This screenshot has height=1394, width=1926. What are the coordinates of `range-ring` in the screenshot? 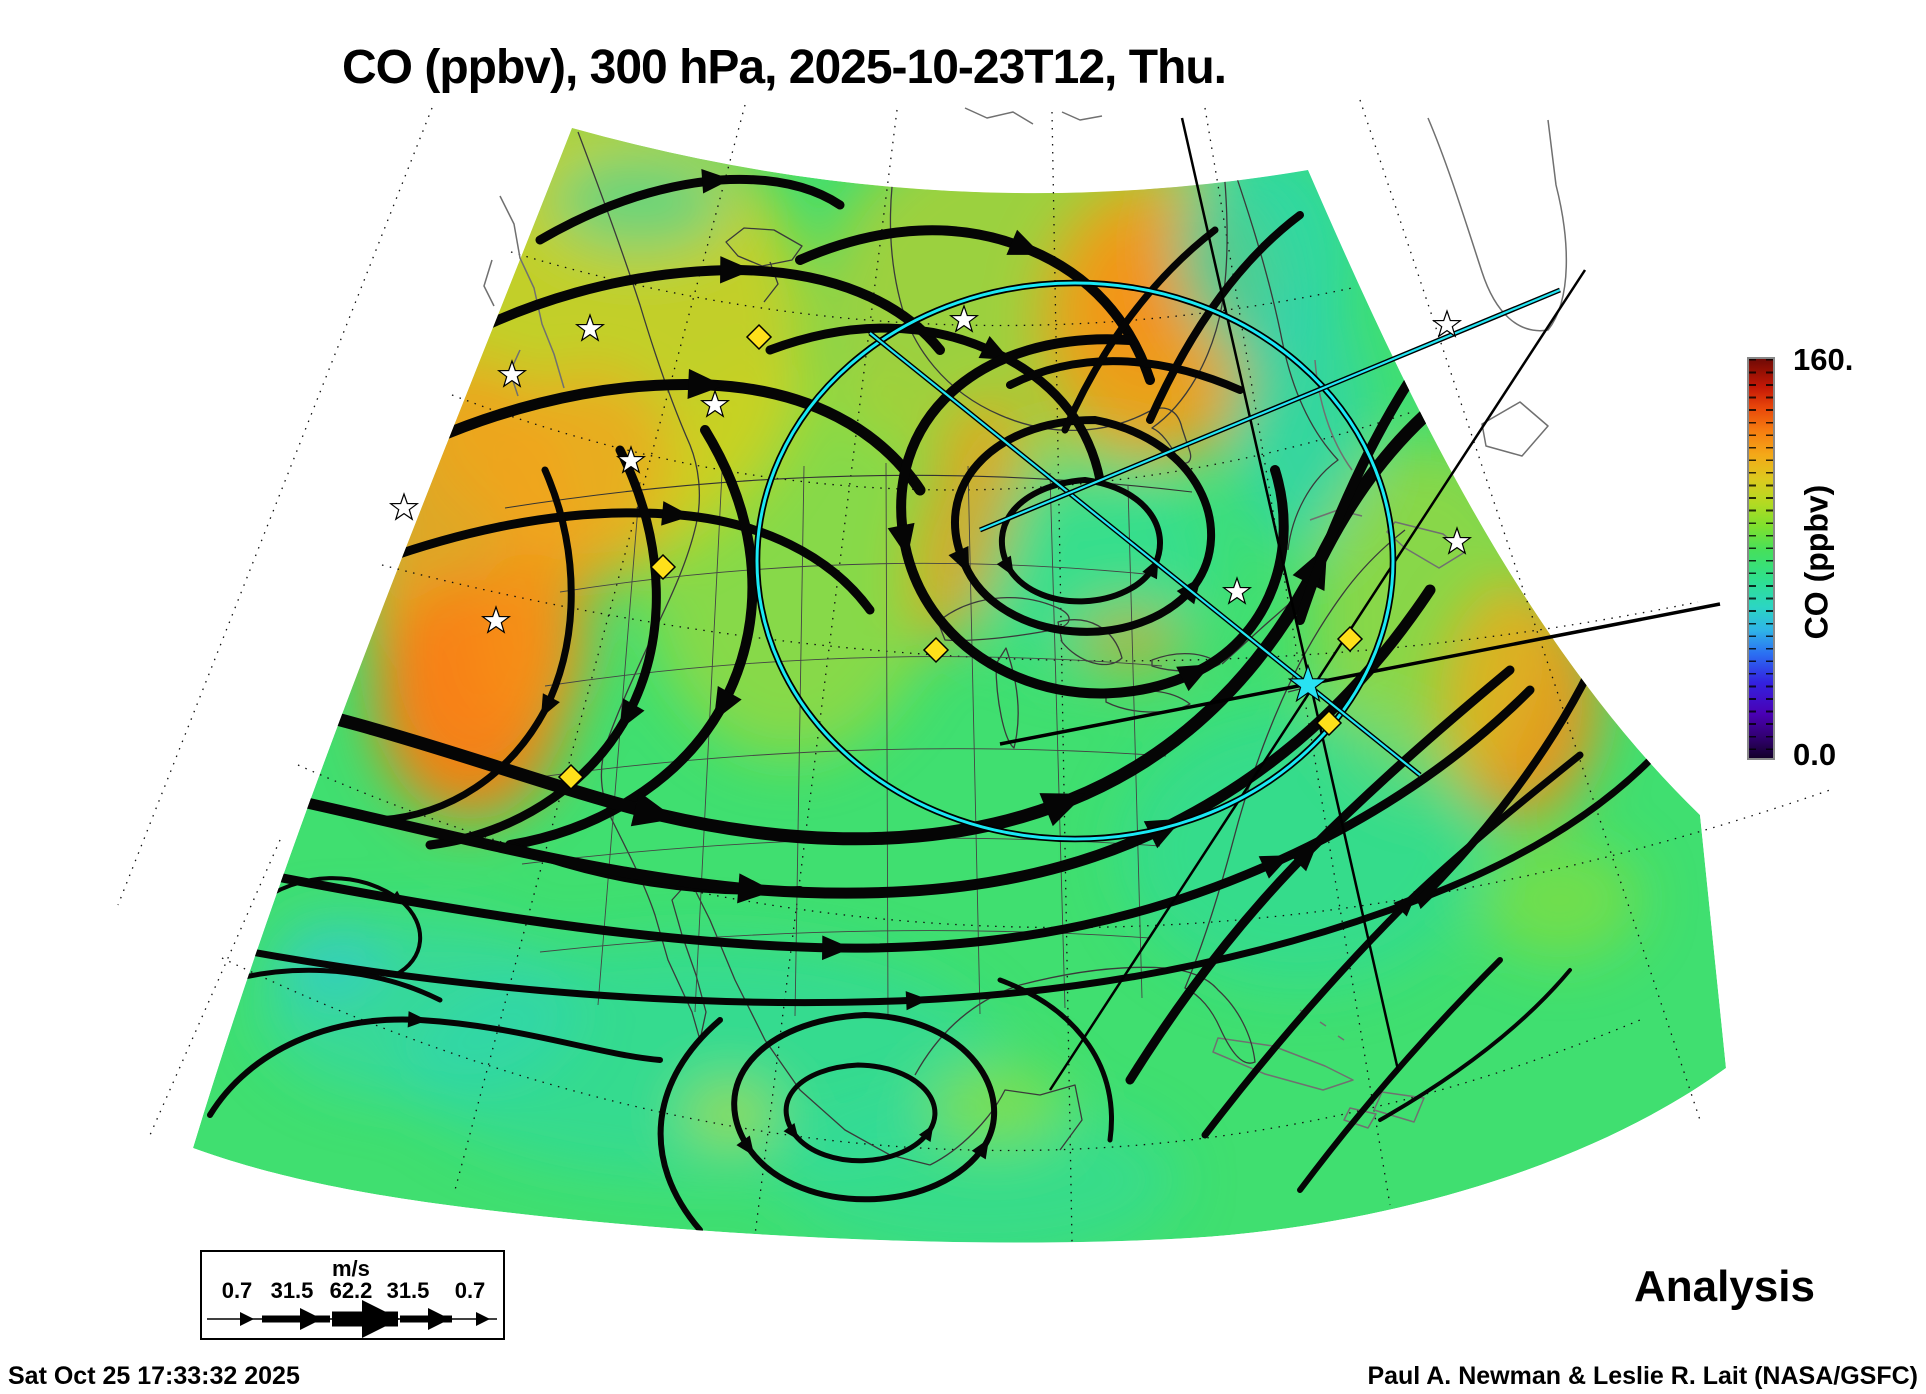 It's located at (1075, 561).